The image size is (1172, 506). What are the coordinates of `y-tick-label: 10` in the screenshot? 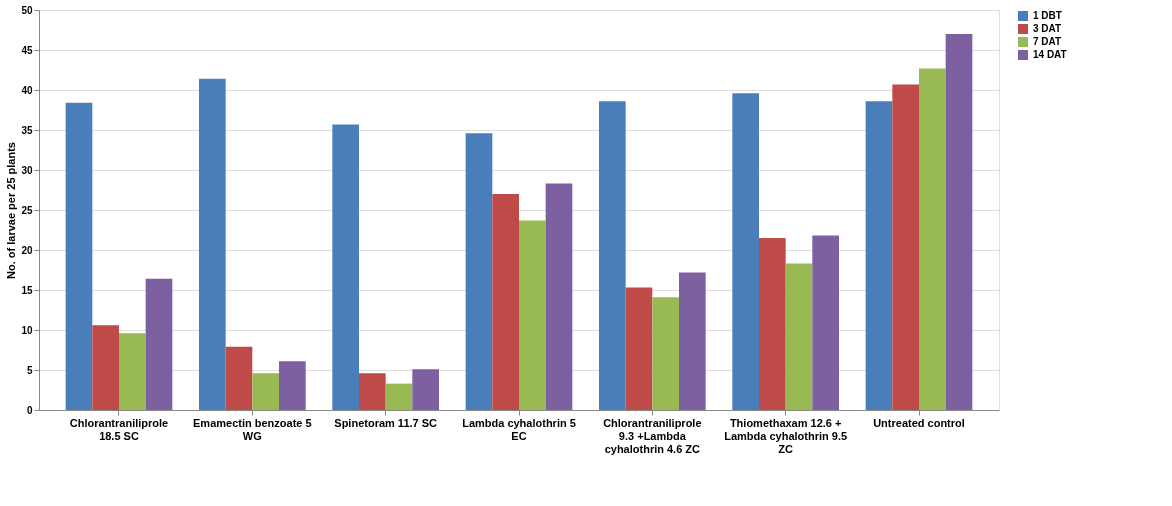 It's located at (27, 330).